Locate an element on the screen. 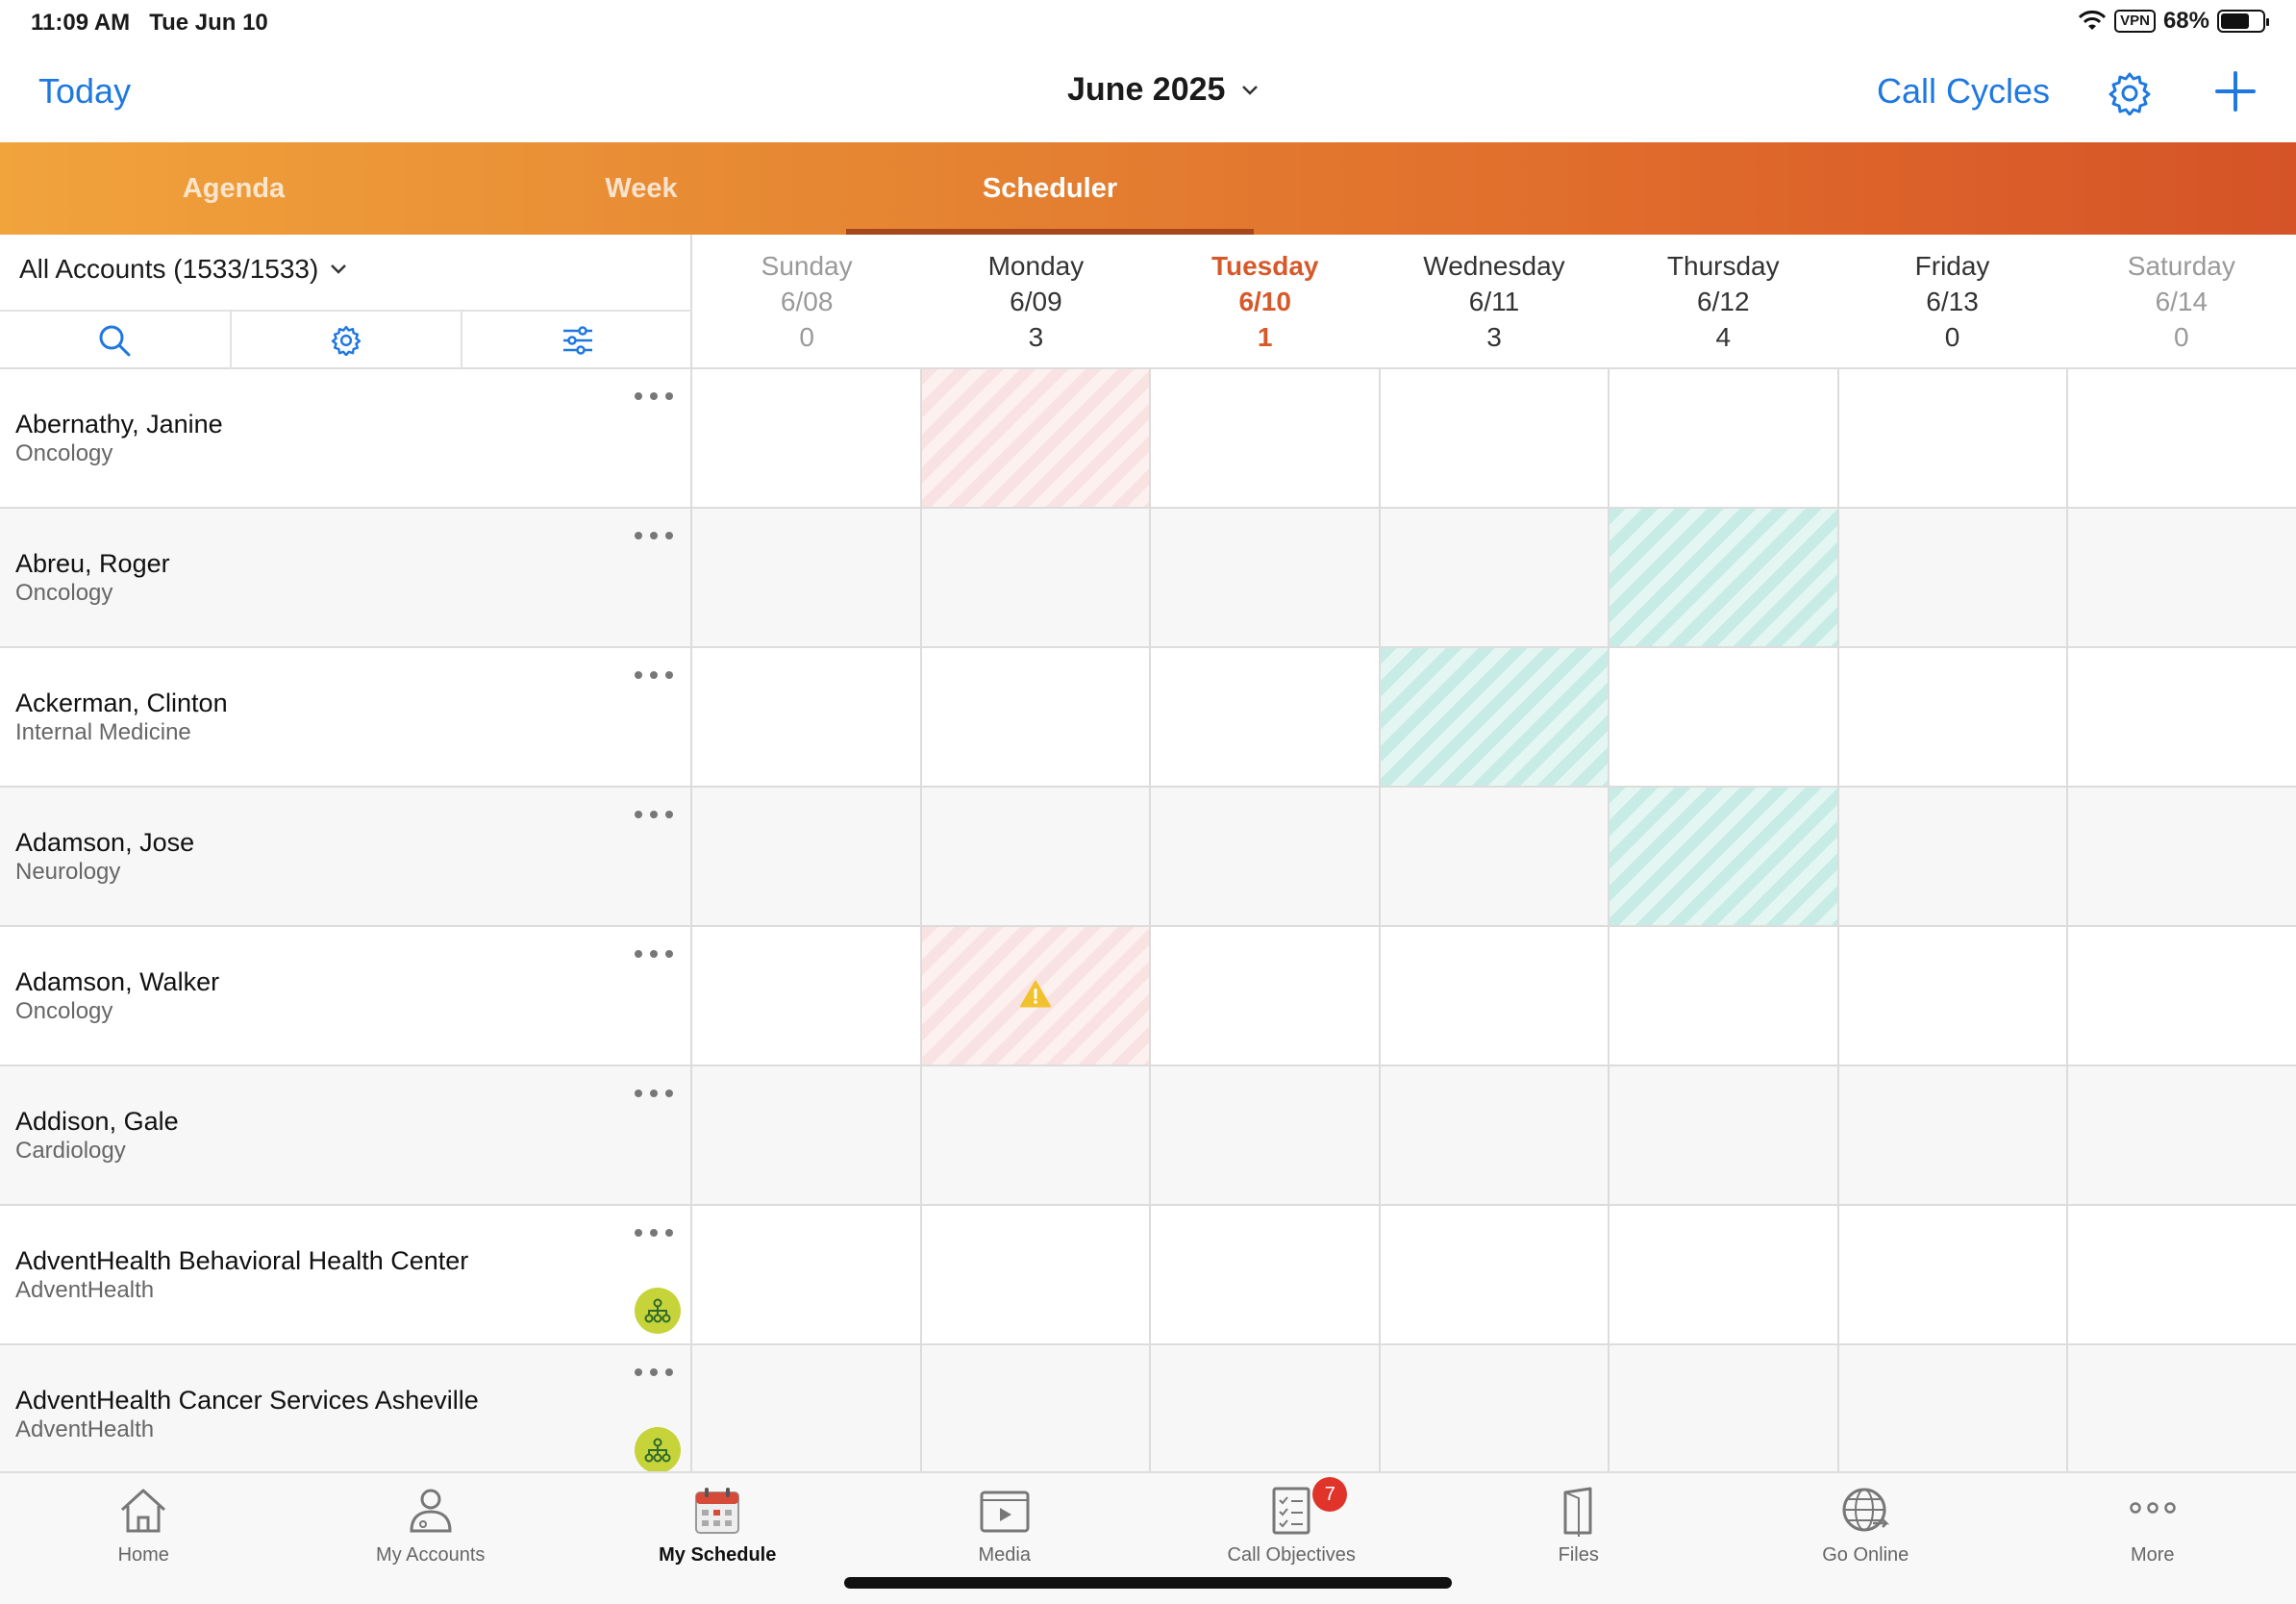 The width and height of the screenshot is (2296, 1604). today-button: Today is located at coordinates (85, 91).